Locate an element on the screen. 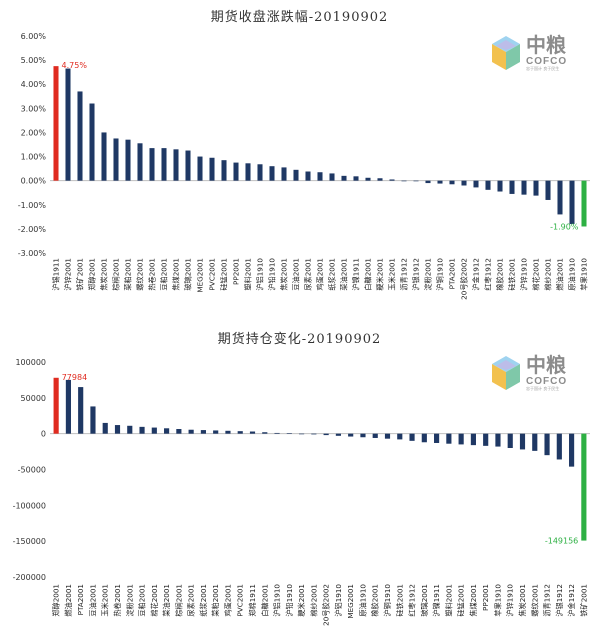 The width and height of the screenshot is (599, 633). bar-热卷2001 is located at coordinates (117, 429).